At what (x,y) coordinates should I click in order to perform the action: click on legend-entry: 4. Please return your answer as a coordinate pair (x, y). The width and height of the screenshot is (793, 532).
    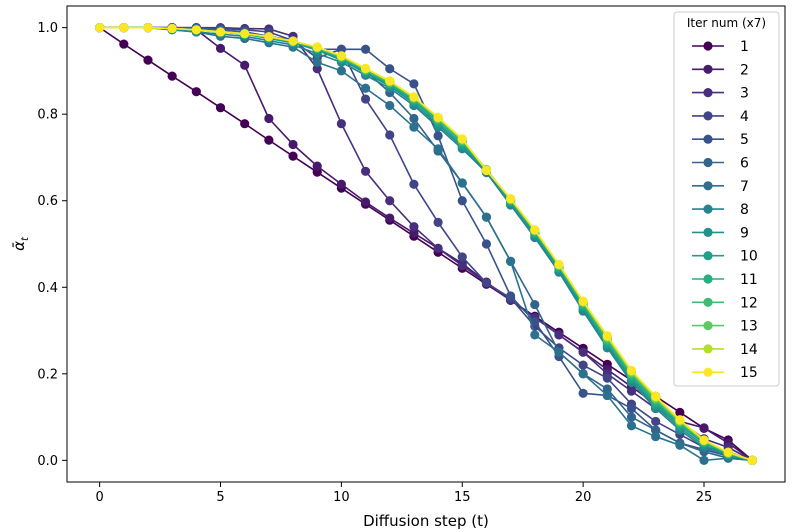
    Looking at the image, I should click on (720, 117).